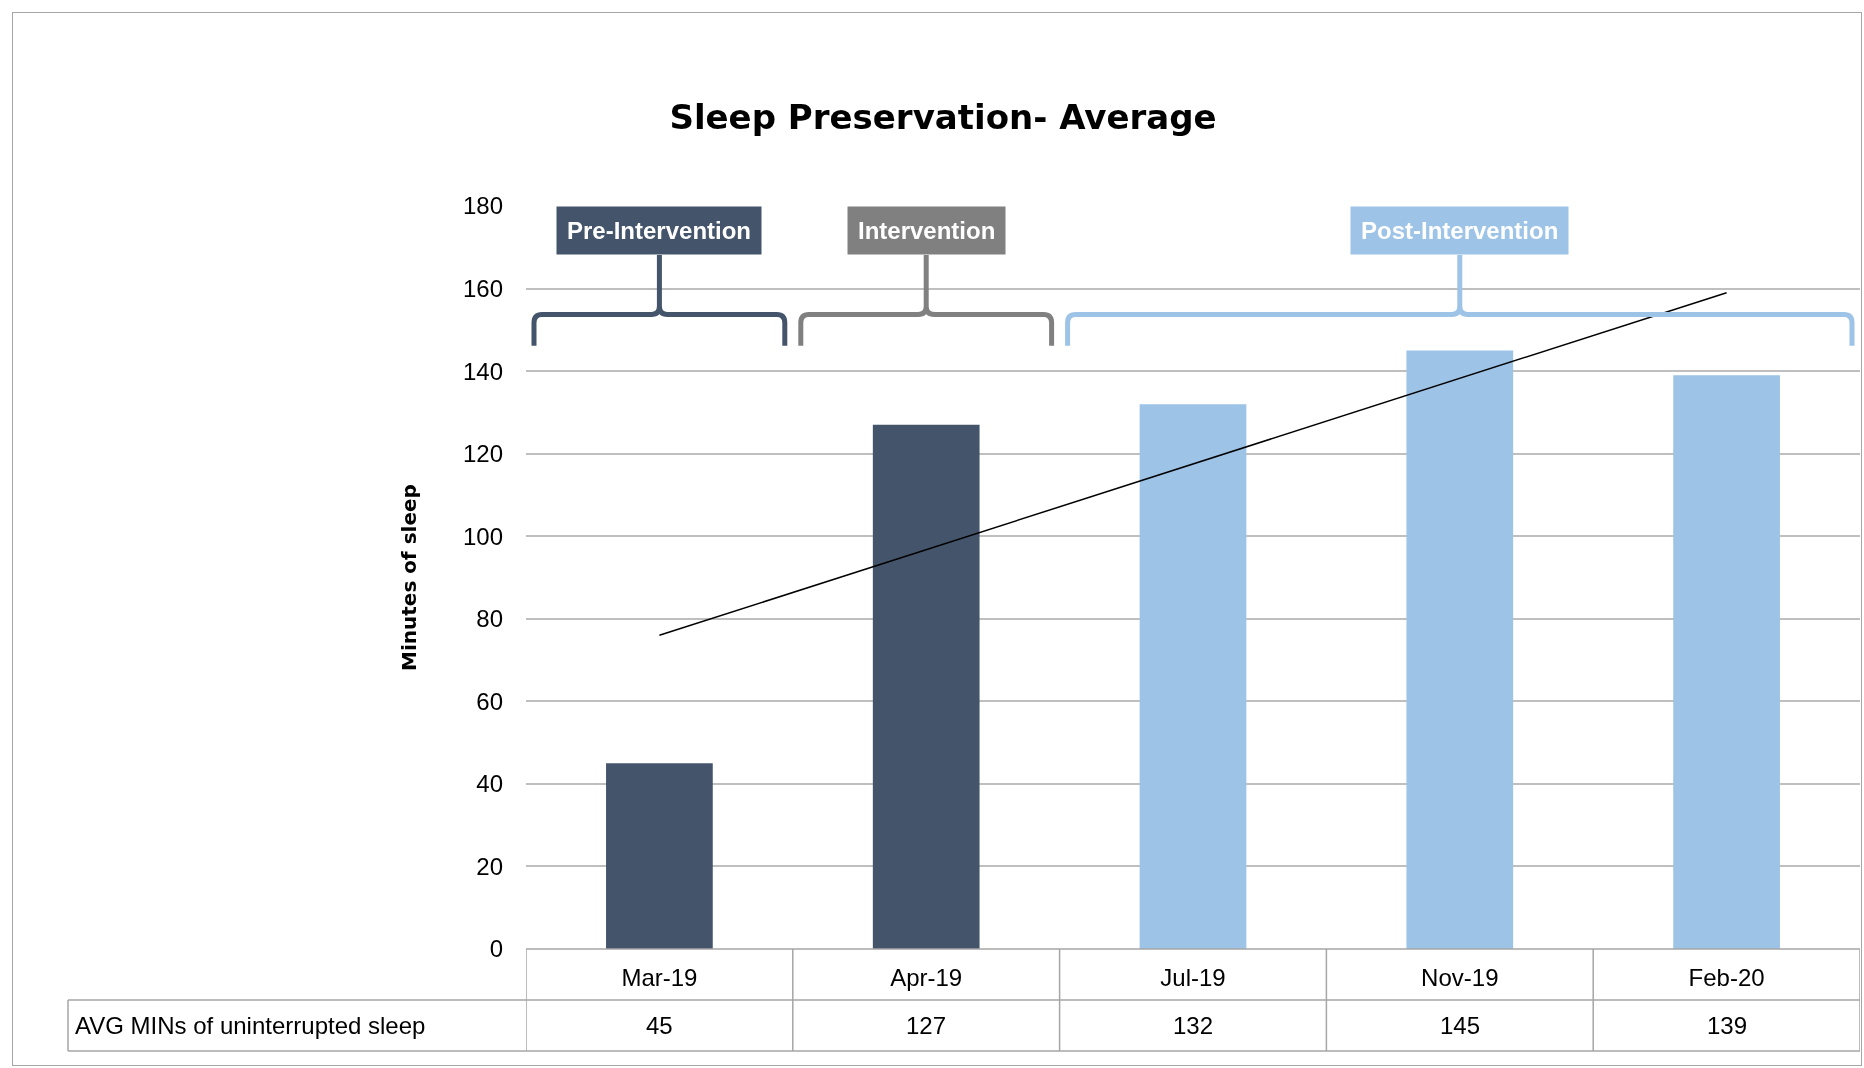 Image resolution: width=1864 pixels, height=1068 pixels. Describe the element at coordinates (489, 619) in the screenshot. I see `y-tick-label: 80` at that location.